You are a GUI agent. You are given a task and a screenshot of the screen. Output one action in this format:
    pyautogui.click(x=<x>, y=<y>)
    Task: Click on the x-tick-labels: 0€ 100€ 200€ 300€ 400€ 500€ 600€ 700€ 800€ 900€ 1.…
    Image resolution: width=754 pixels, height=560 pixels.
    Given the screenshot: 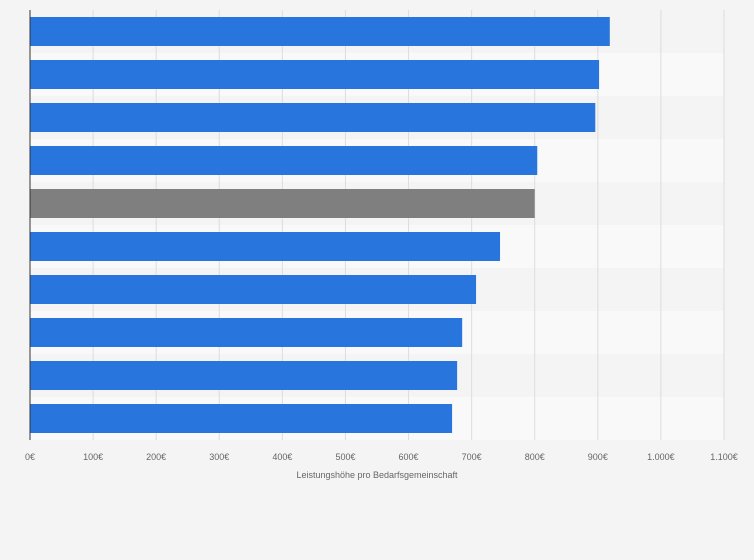 What is the action you would take?
    pyautogui.click(x=381, y=457)
    